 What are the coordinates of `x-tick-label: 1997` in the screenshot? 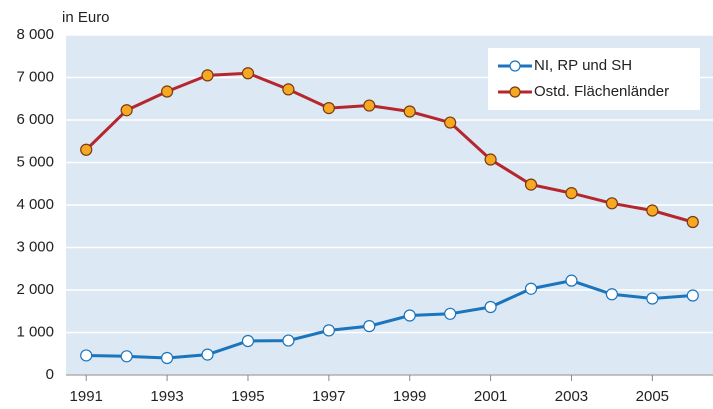 It's located at (328, 396).